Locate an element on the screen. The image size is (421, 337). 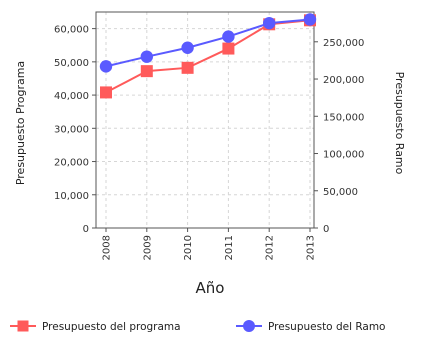
left-tick-label: 40,000 is located at coordinates (71, 96).